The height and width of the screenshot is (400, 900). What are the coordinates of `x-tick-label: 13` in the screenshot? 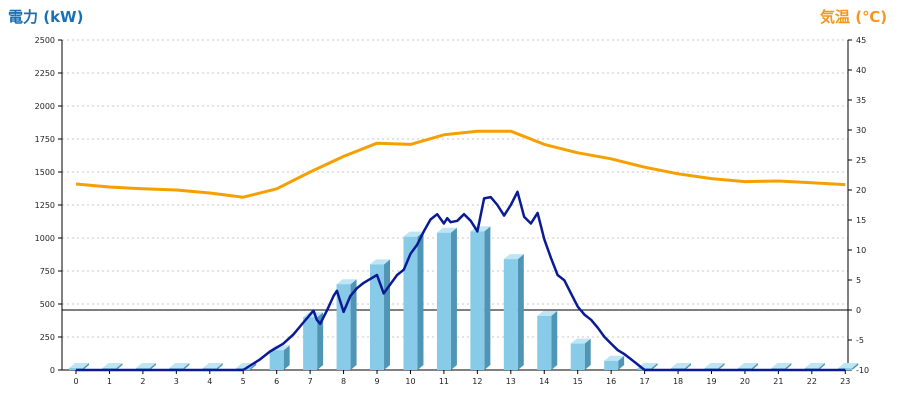 It's located at (511, 381).